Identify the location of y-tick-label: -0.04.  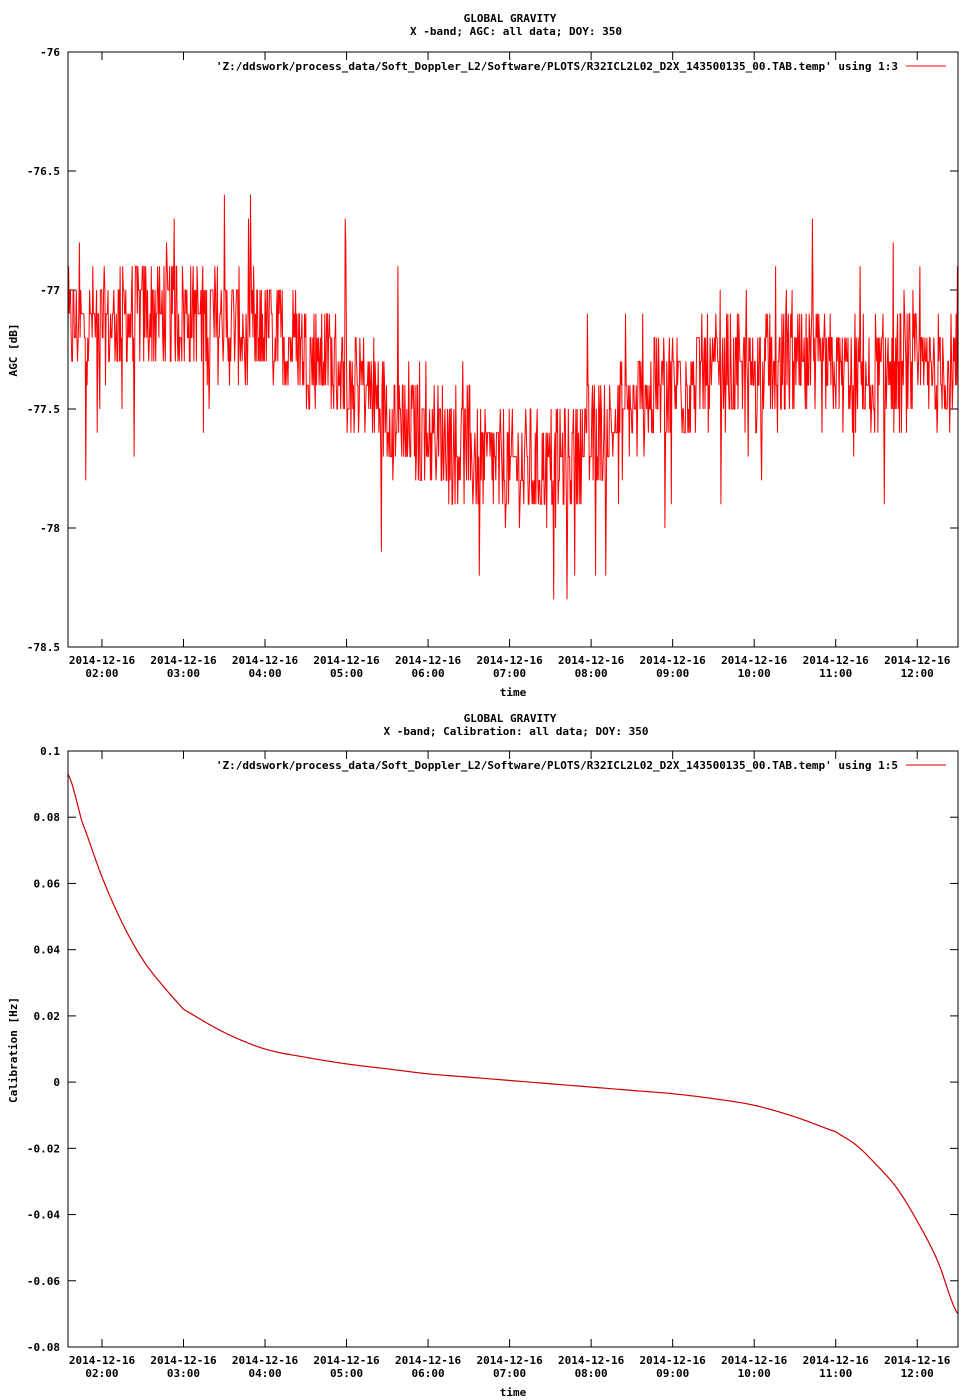
(43, 1215).